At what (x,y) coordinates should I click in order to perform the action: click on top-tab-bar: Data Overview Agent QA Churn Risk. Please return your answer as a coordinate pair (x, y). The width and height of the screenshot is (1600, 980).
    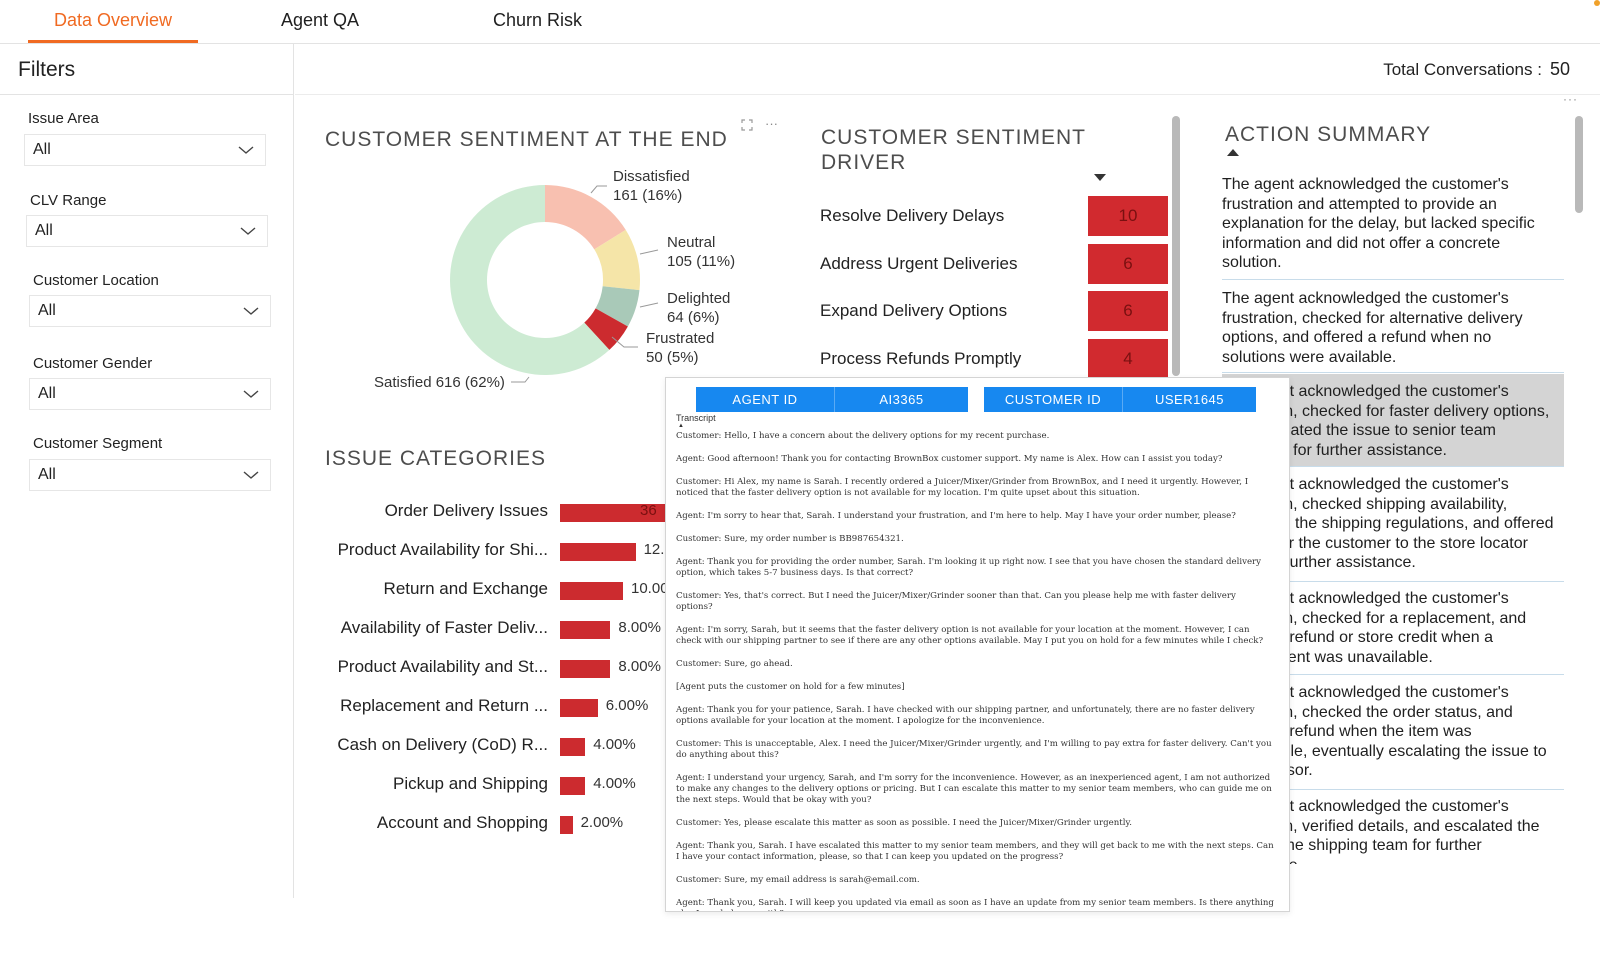
    Looking at the image, I should click on (800, 22).